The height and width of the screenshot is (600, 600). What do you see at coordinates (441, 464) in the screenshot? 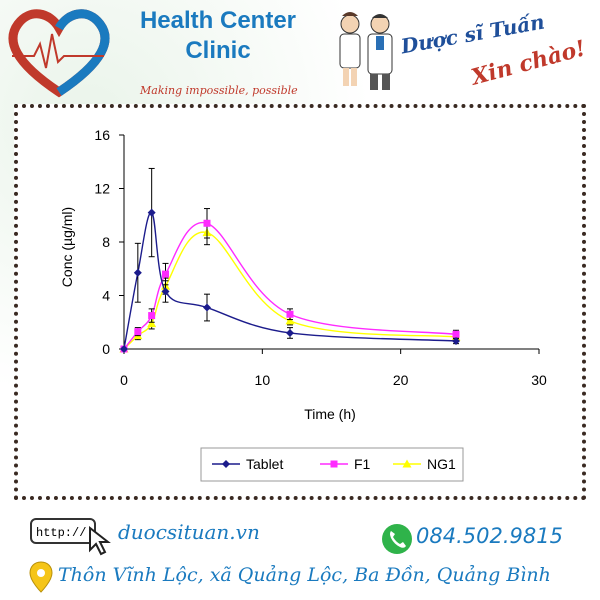
I see `legend-label: NG1` at bounding box center [441, 464].